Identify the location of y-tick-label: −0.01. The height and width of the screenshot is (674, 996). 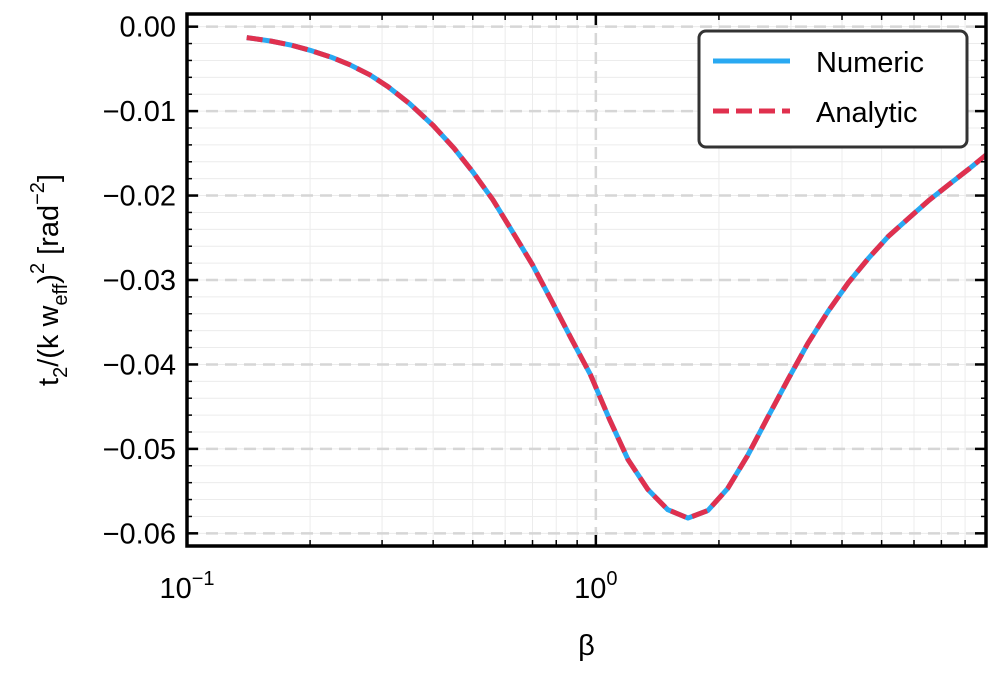
(139, 112).